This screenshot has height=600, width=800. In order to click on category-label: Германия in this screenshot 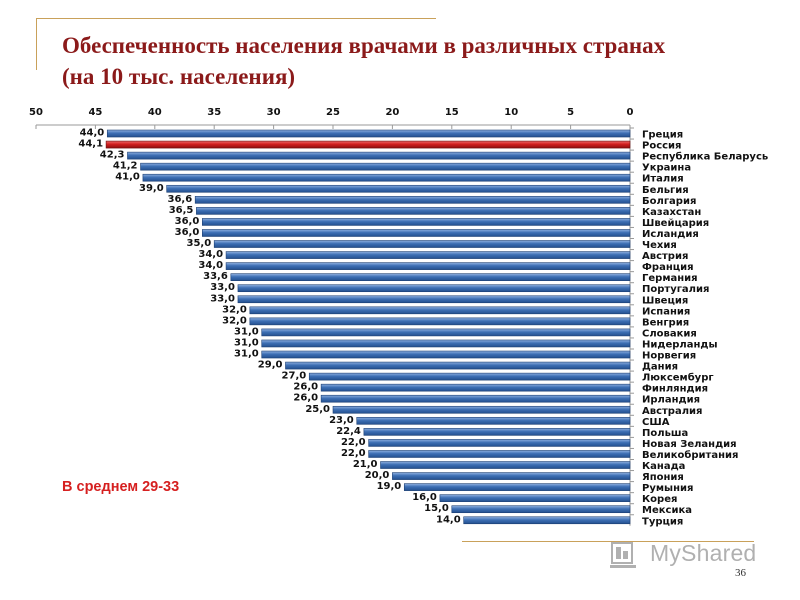, I will do `click(670, 278)`.